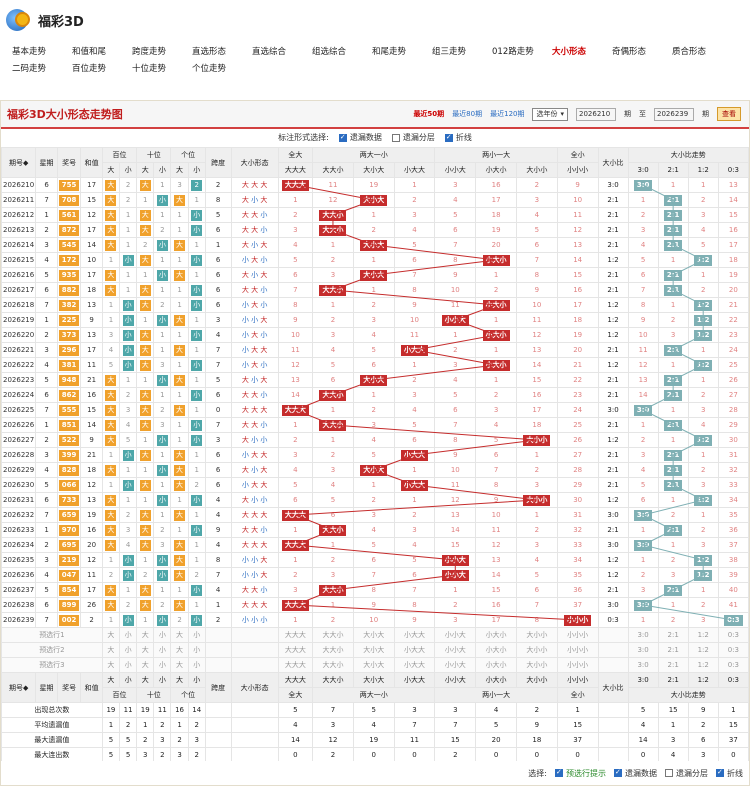 This screenshot has width=754, height=788. I want to click on quick-50: 最近50期, so click(429, 114).